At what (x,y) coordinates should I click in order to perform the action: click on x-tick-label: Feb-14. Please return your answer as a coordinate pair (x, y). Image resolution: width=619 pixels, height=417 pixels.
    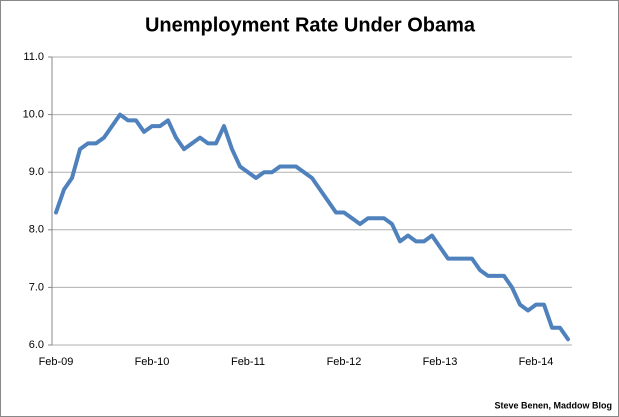
    Looking at the image, I should click on (536, 362).